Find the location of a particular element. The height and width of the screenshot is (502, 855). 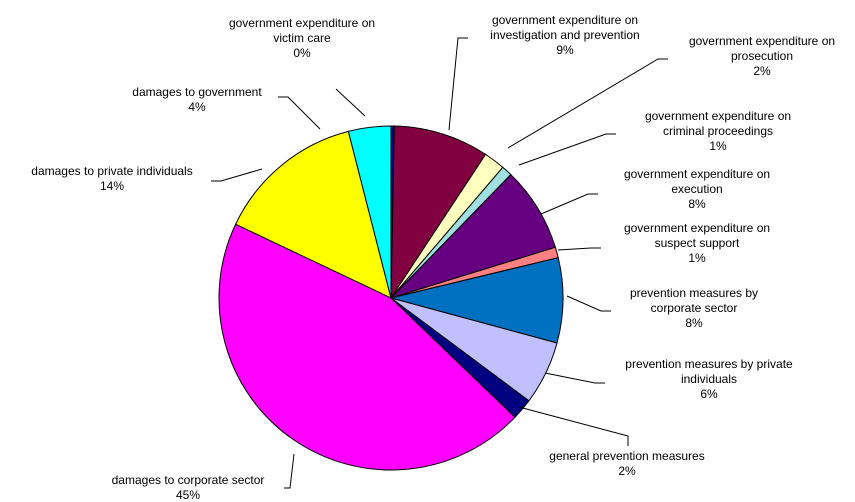

slice-name-label: criminal proceedings is located at coordinates (718, 131).